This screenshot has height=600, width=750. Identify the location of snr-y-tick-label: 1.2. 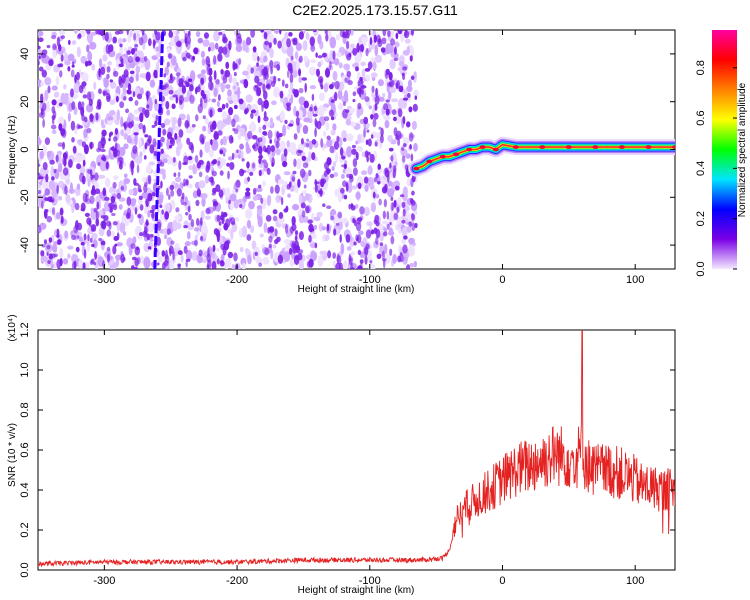
(25, 329).